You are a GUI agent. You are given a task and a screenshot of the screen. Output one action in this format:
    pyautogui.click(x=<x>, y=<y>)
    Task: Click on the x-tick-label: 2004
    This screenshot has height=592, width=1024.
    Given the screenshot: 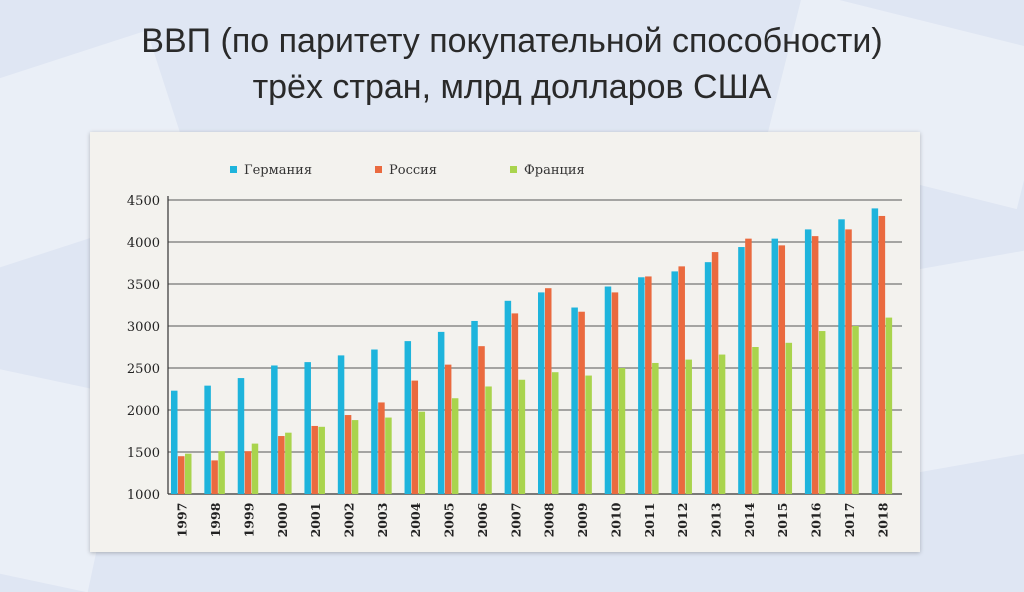 What is the action you would take?
    pyautogui.click(x=415, y=519)
    